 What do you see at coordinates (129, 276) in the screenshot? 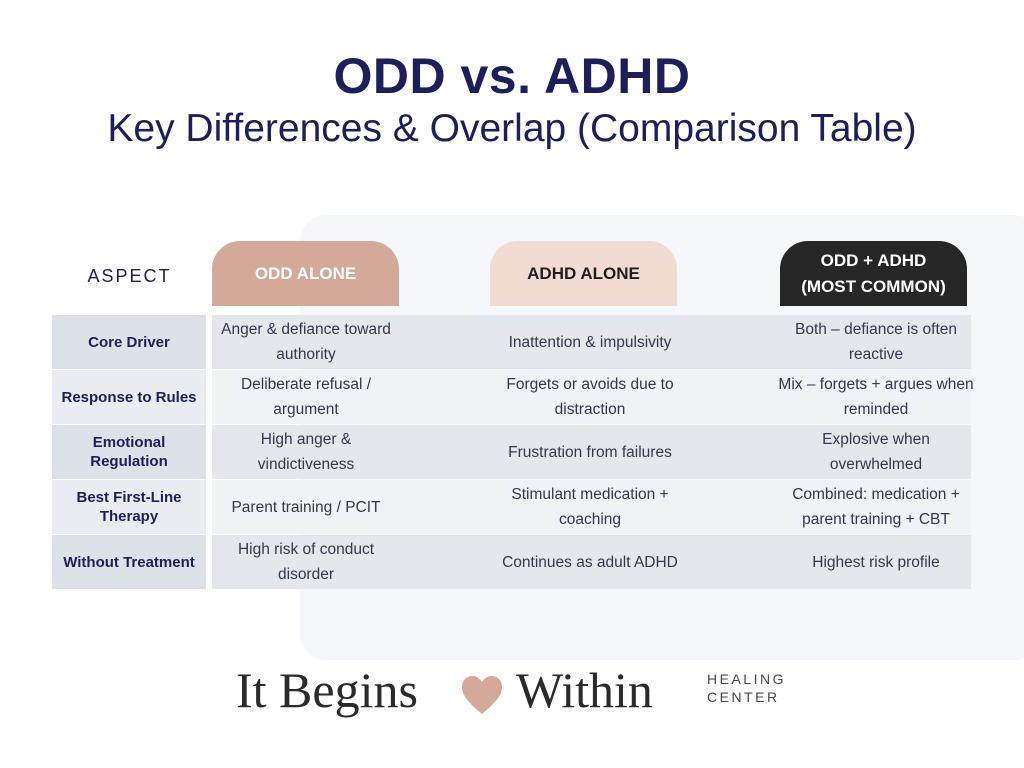
I see `aspect-column-header: ASPECT` at bounding box center [129, 276].